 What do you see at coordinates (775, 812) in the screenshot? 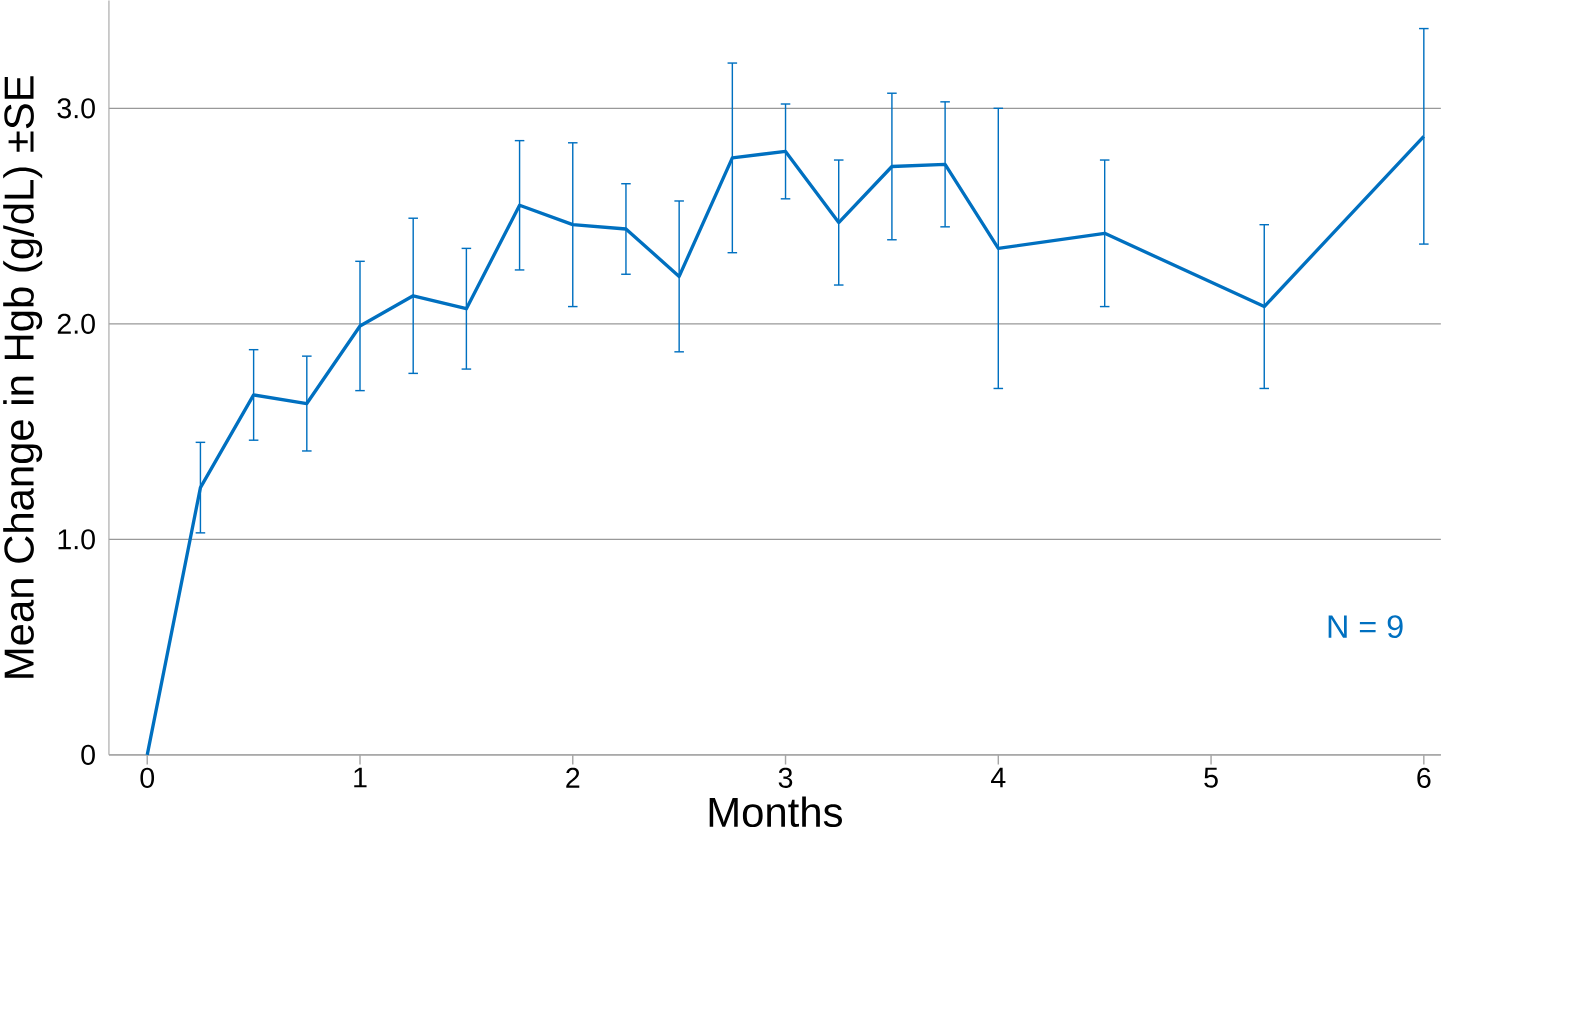
I see `x-axis-title: Months` at bounding box center [775, 812].